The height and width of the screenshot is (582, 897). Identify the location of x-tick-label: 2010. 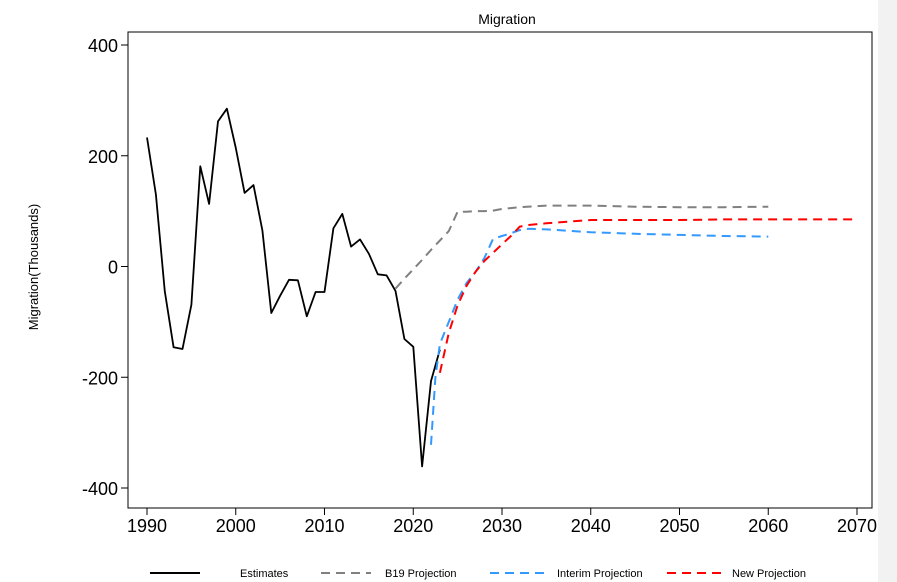
(324, 526).